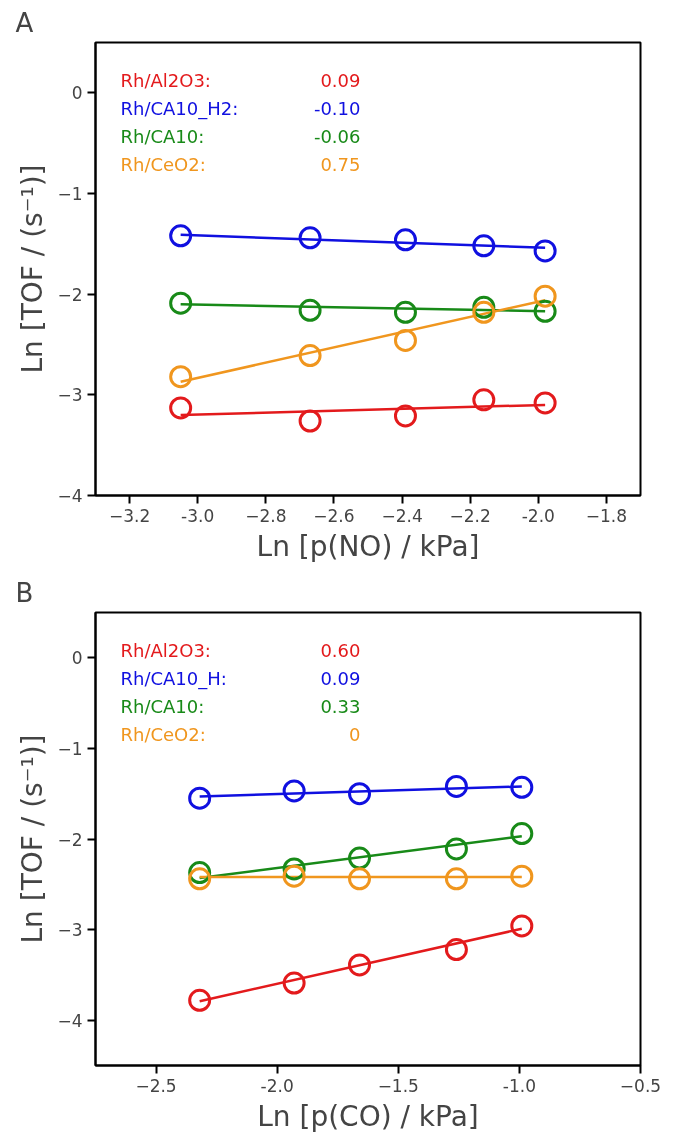 The height and width of the screenshot is (1141, 674). Describe the element at coordinates (24, 592) in the screenshot. I see `chart-title: B` at that location.